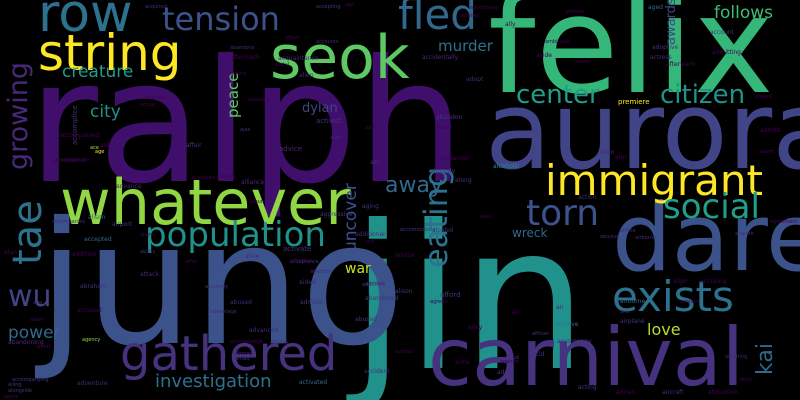 The width and height of the screenshot is (800, 400). I want to click on word-ahead: ahead, so click(444, 128).